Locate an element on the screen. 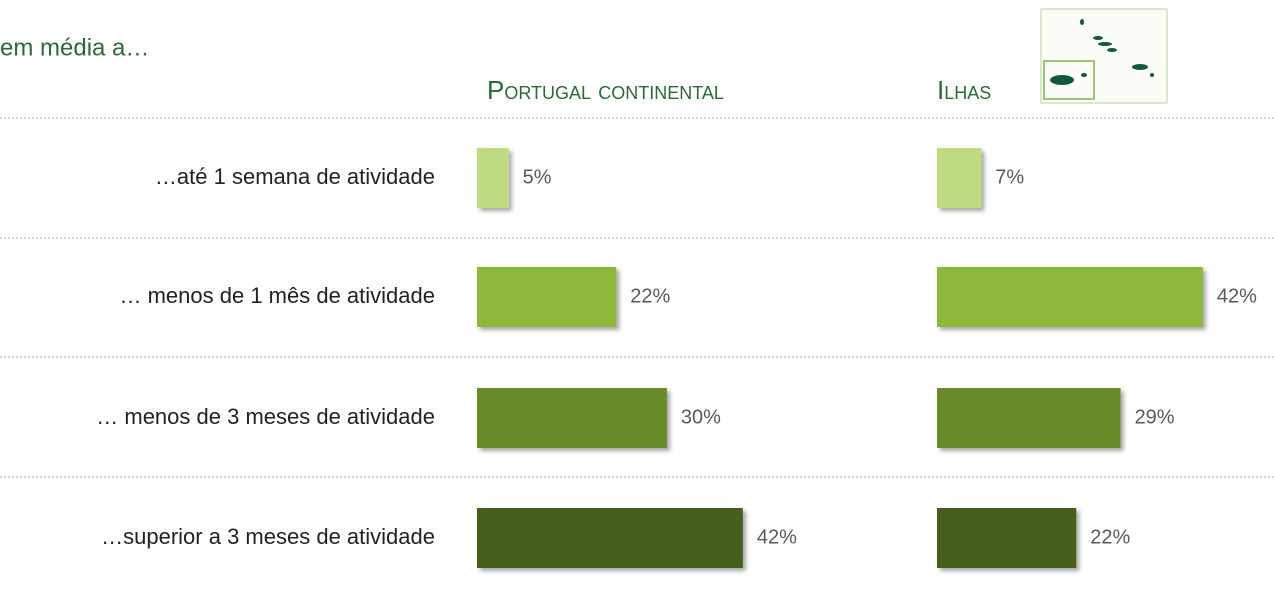 The height and width of the screenshot is (594, 1274). category-label: … menos de 3 meses de atividade is located at coordinates (265, 416).